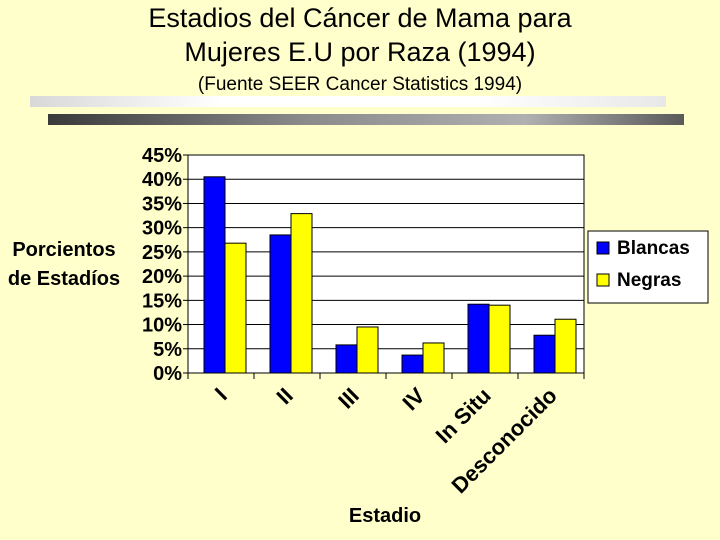  I want to click on legend-swatch-blancas, so click(603, 248).